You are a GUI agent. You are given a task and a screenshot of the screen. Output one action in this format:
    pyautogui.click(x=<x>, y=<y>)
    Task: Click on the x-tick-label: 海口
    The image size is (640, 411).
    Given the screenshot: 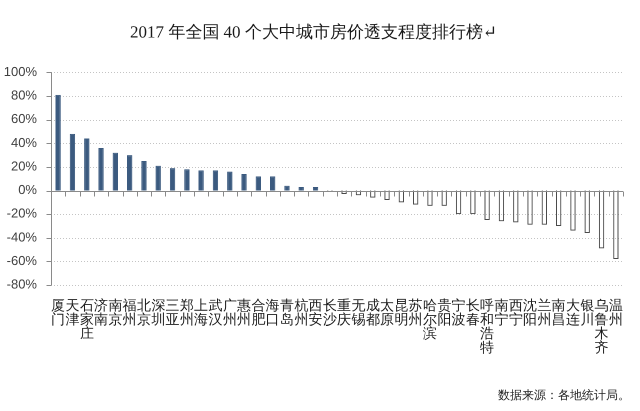 What is the action you would take?
    pyautogui.click(x=273, y=311)
    